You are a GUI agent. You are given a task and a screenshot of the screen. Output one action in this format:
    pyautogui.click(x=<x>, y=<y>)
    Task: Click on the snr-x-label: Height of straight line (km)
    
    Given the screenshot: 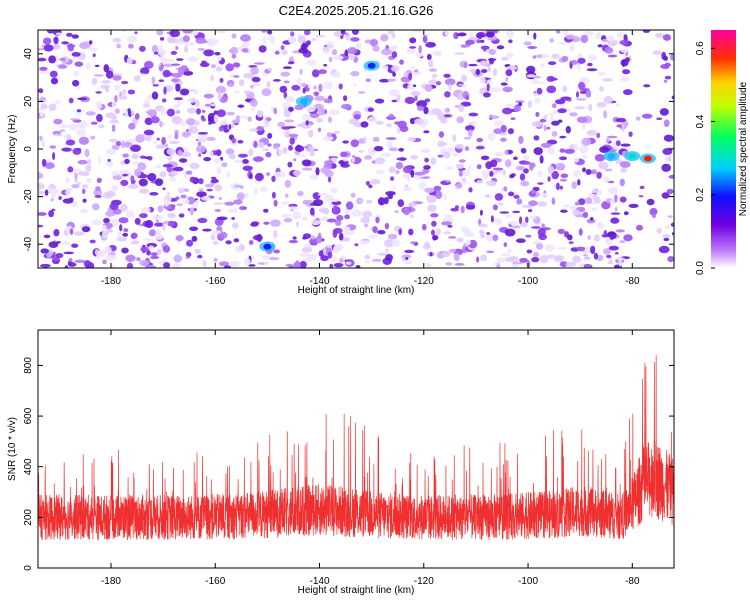 What is the action you would take?
    pyautogui.click(x=356, y=590)
    